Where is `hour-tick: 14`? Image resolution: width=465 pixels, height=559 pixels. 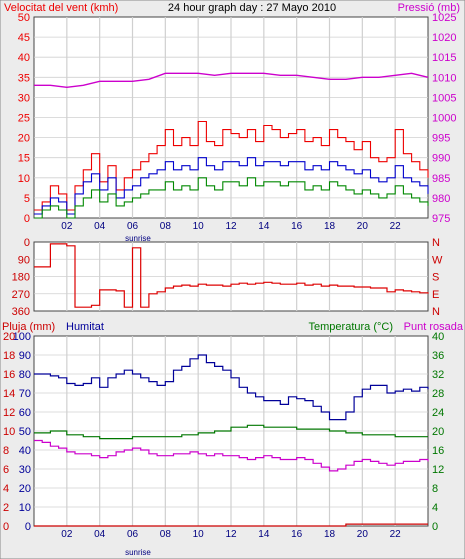
hour-tick: 14 is located at coordinates (264, 226).